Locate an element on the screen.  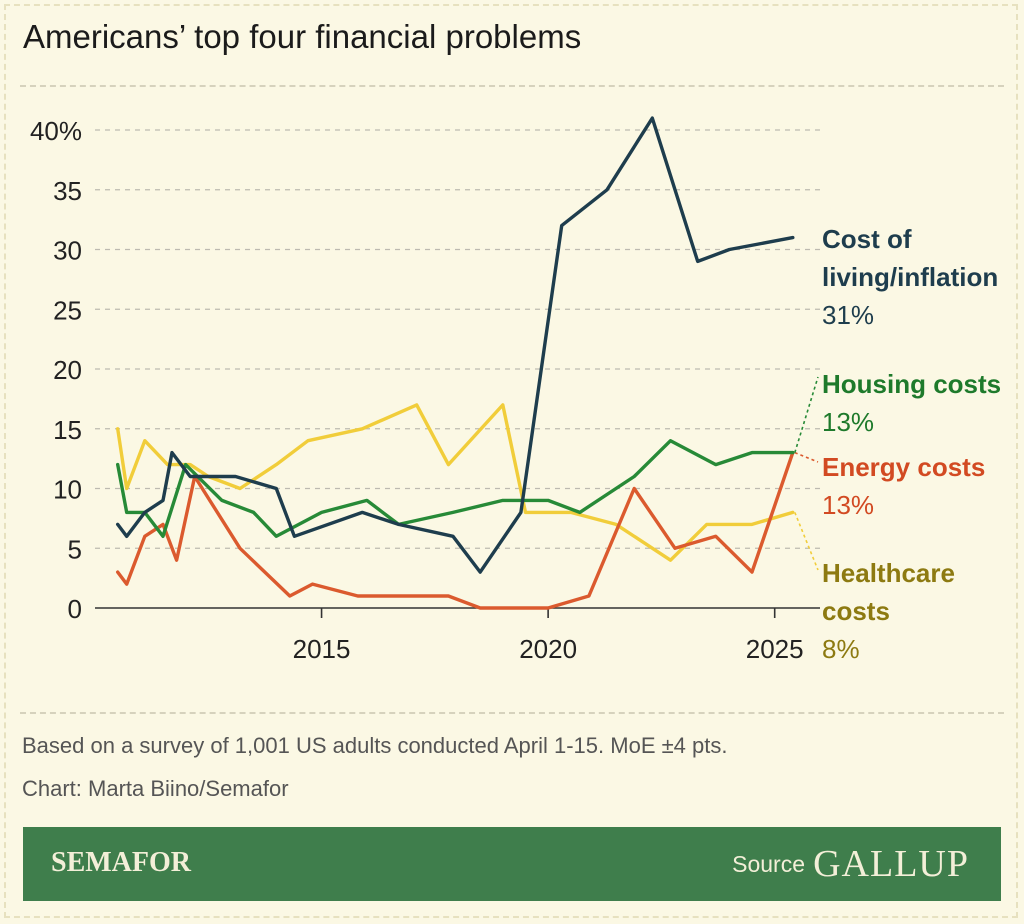
gallup-logo: GALLUP is located at coordinates (891, 864).